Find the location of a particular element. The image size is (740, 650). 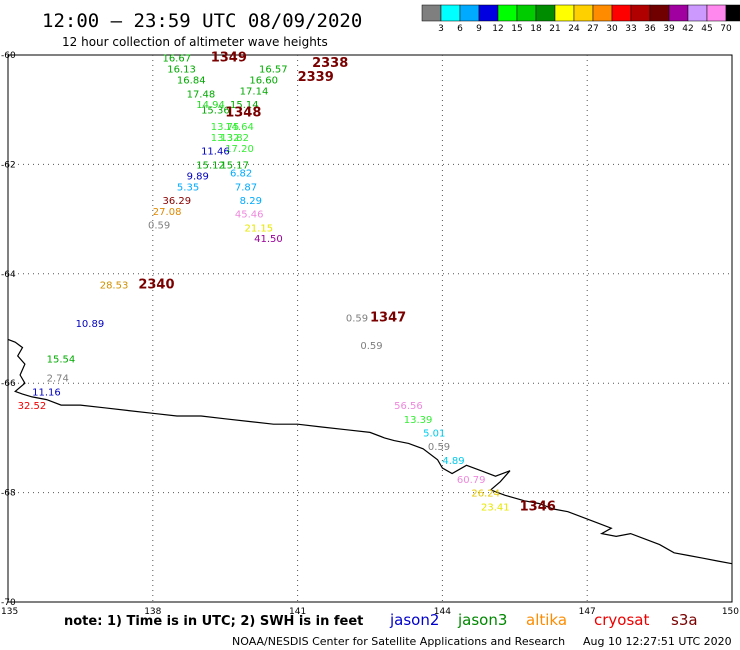

pass-time-label: 1348 is located at coordinates (243, 112).